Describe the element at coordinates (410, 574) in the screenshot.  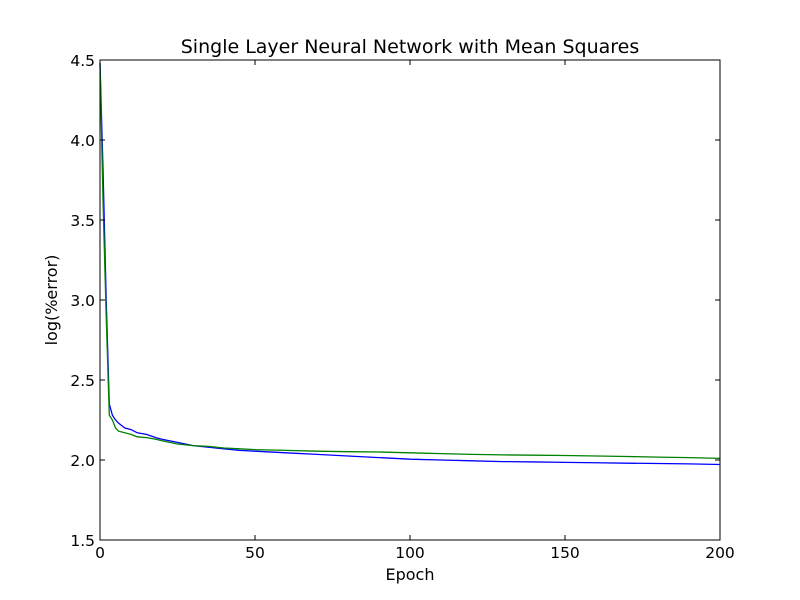
I see `x-axis-label: Epoch` at that location.